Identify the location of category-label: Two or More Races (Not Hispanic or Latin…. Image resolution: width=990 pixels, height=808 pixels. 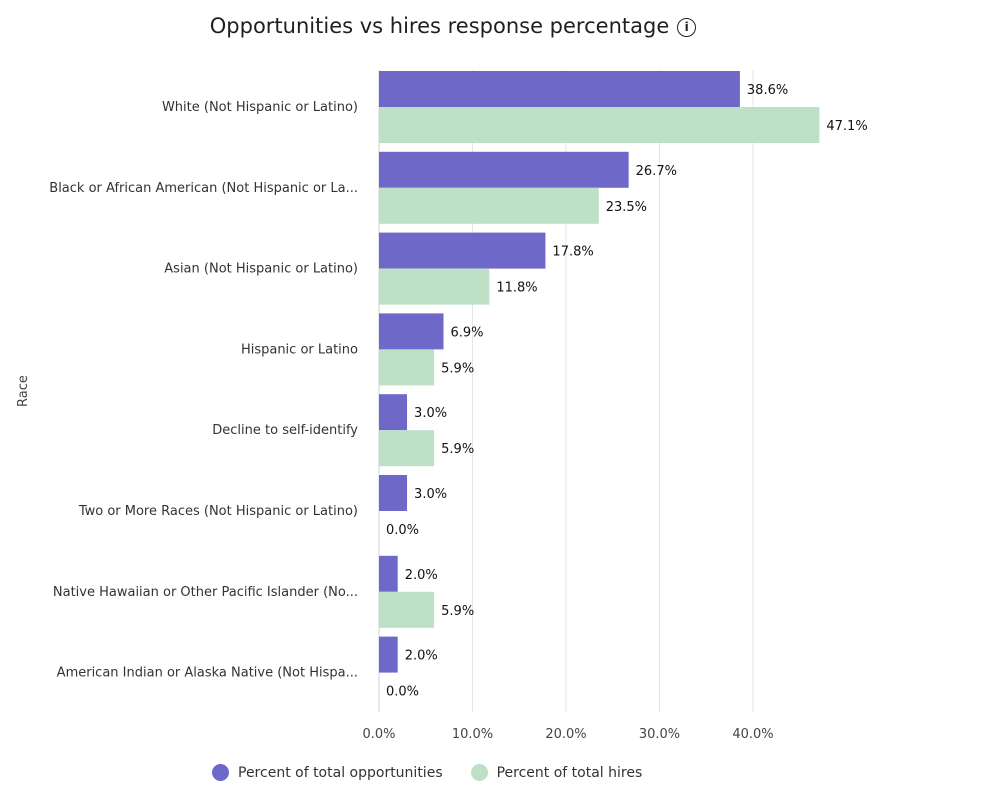
(218, 511).